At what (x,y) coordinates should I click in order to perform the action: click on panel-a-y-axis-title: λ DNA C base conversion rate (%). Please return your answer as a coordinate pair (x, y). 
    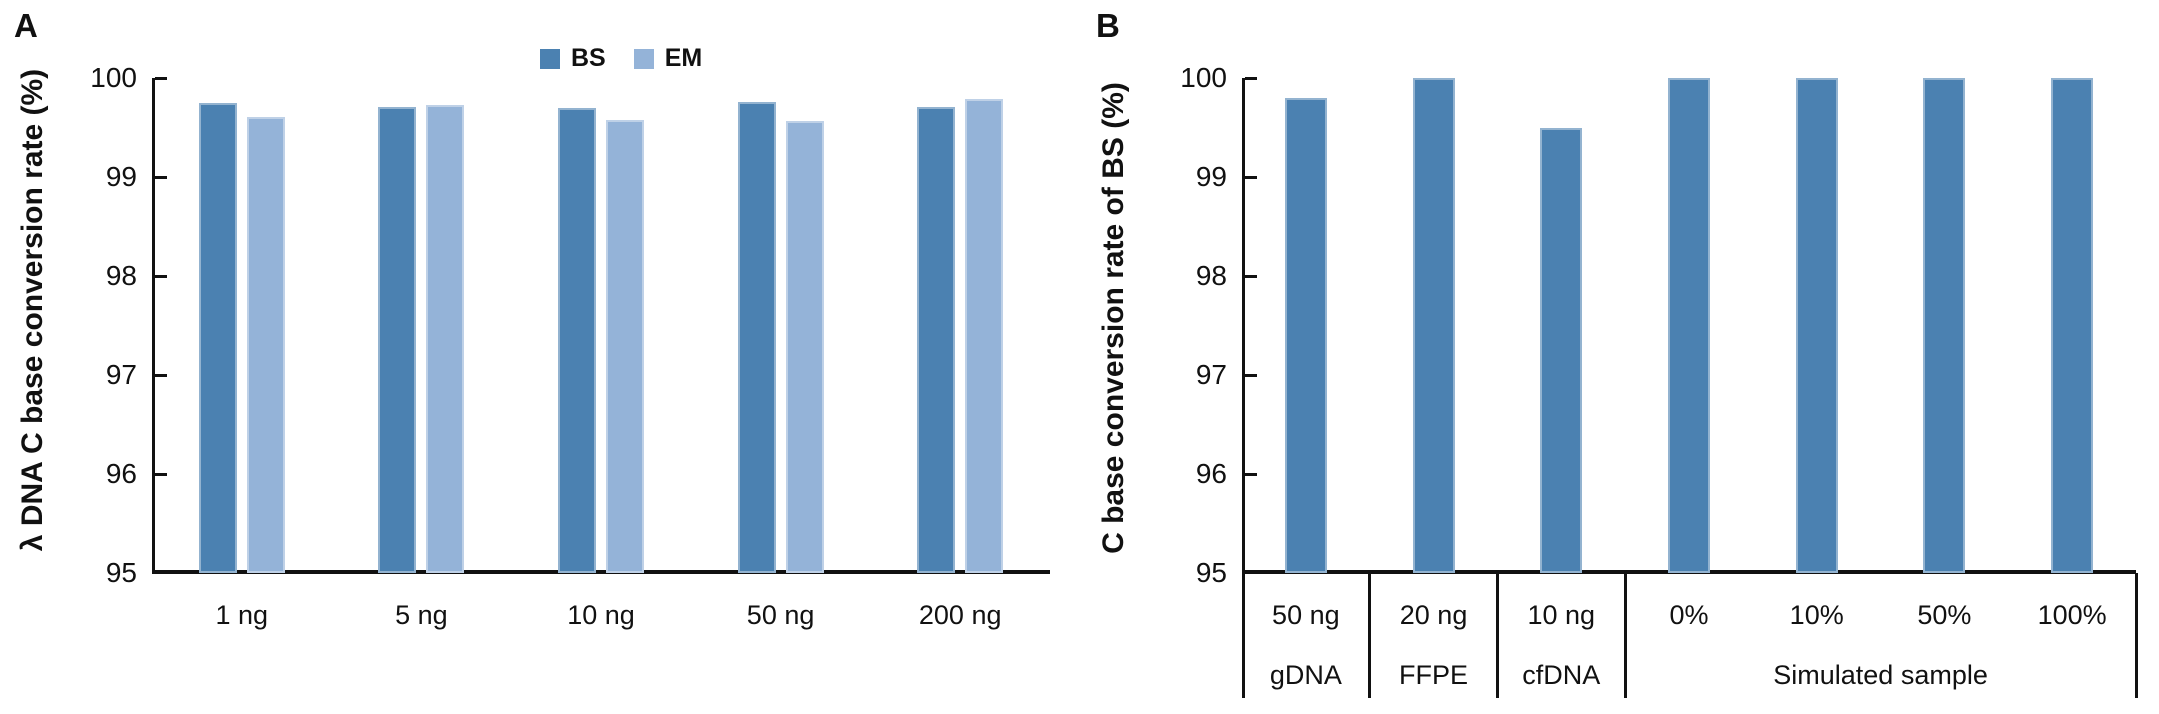
    Looking at the image, I should click on (32, 310).